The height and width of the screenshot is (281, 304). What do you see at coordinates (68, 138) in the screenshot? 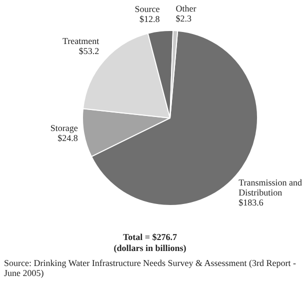
I see `data-label: $24.8` at bounding box center [68, 138].